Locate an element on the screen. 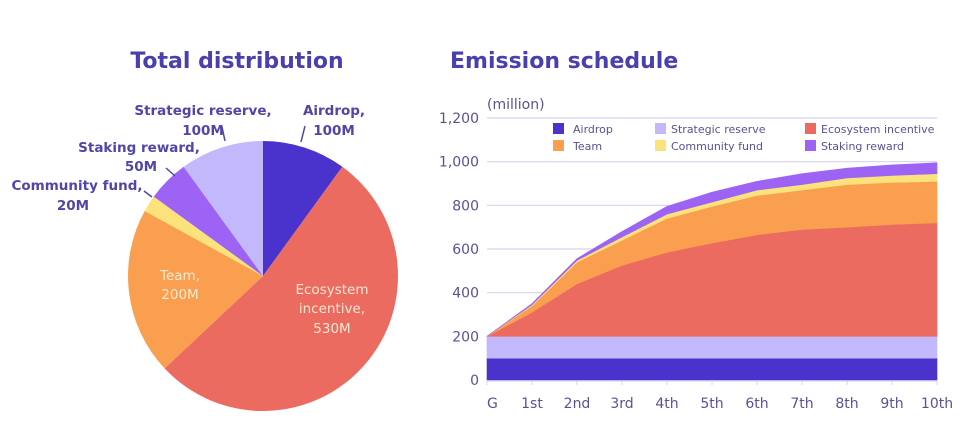 This screenshot has width=972, height=431. legend-label-airdrop: Airdrop is located at coordinates (593, 129).